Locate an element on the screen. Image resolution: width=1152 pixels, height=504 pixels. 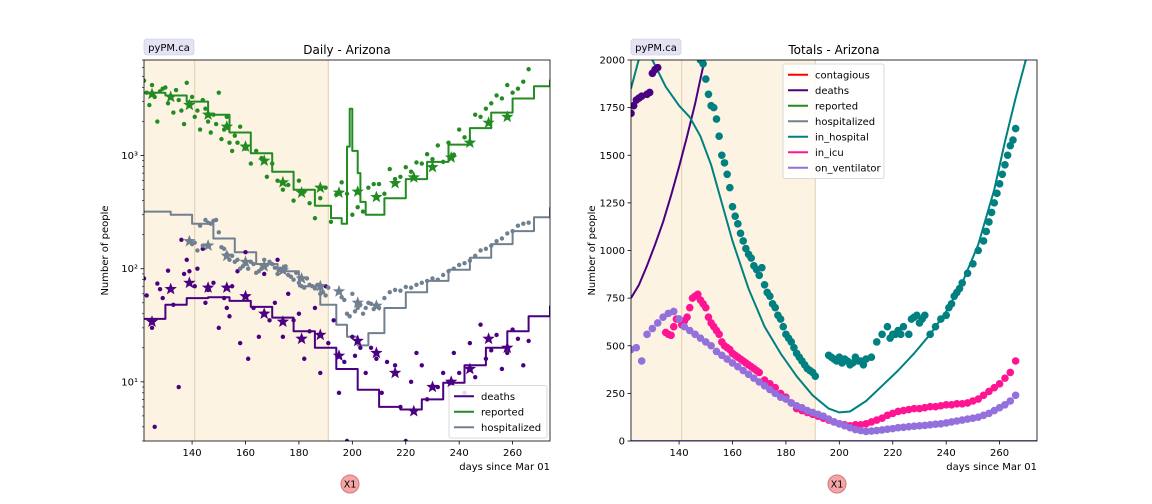
y-tick-label: 10¹ is located at coordinates (129, 382).